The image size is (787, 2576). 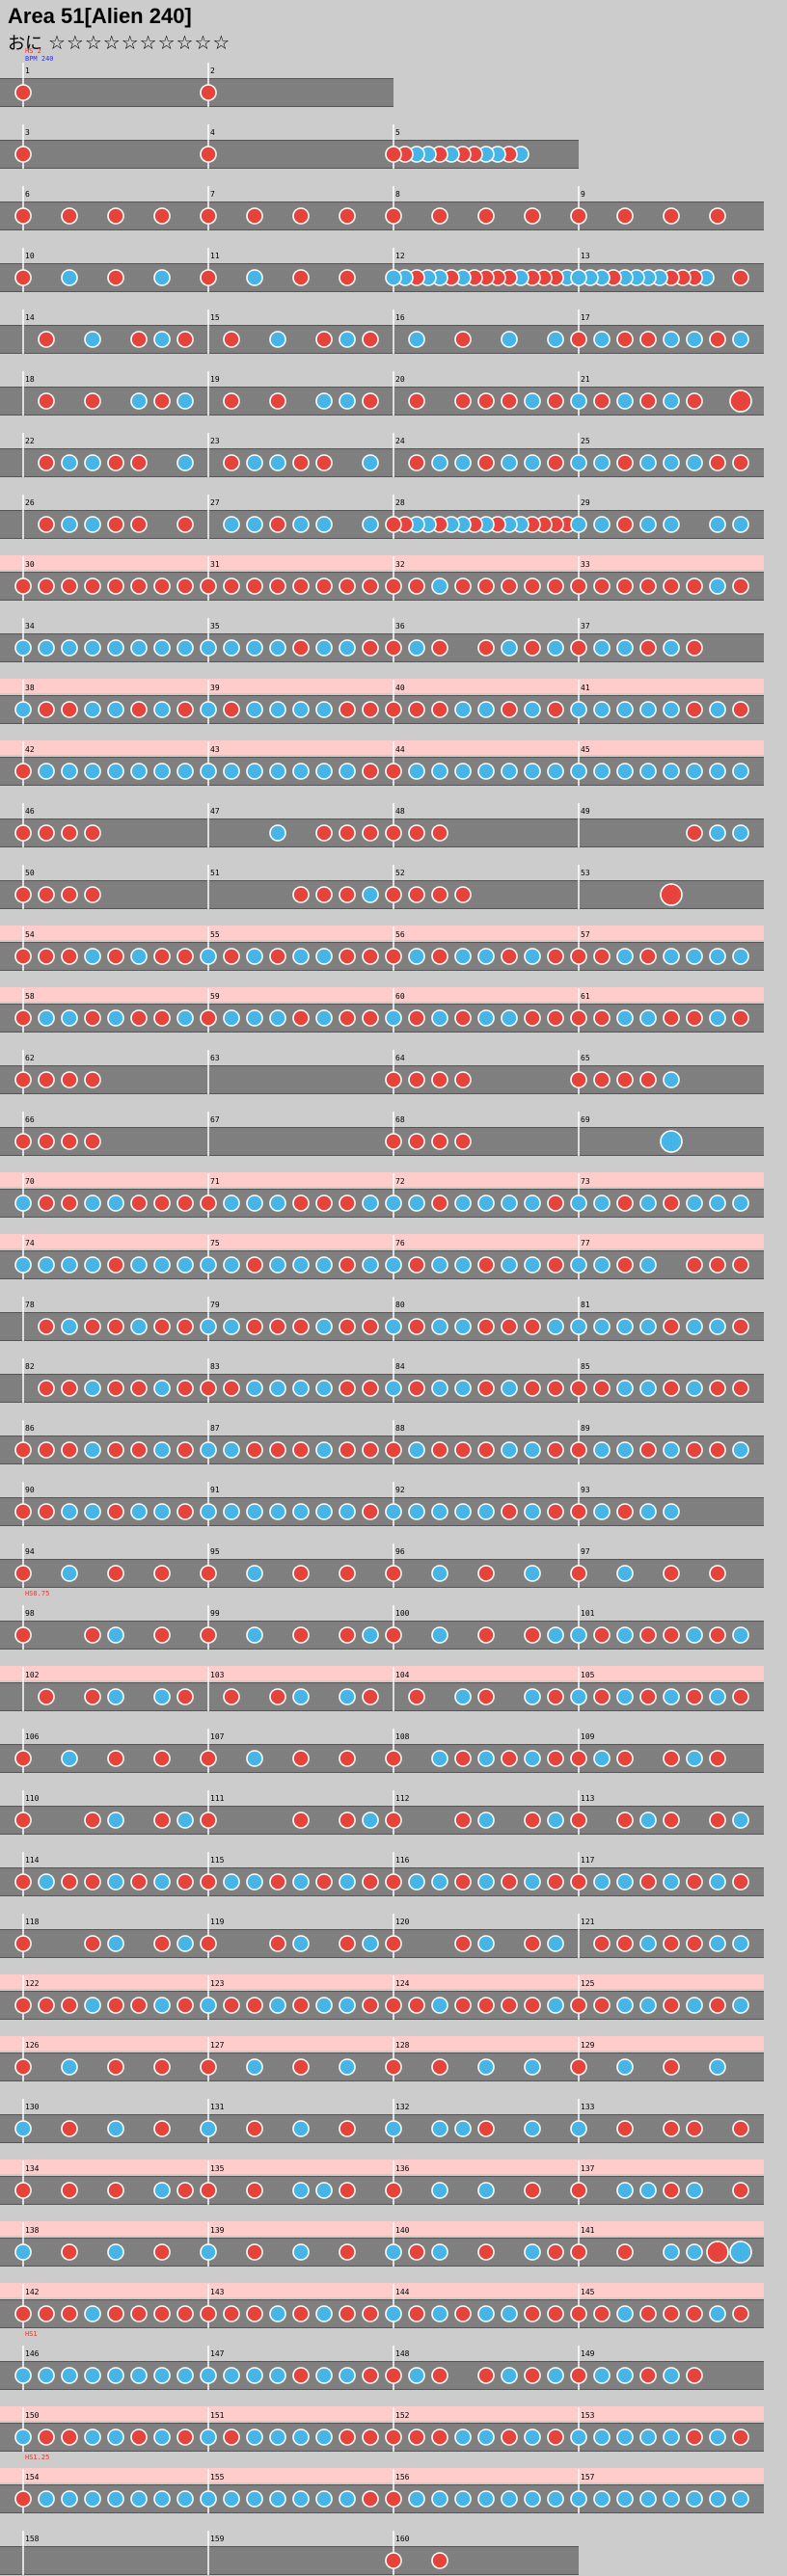 I want to click on measure-number: 95, so click(x=215, y=1552).